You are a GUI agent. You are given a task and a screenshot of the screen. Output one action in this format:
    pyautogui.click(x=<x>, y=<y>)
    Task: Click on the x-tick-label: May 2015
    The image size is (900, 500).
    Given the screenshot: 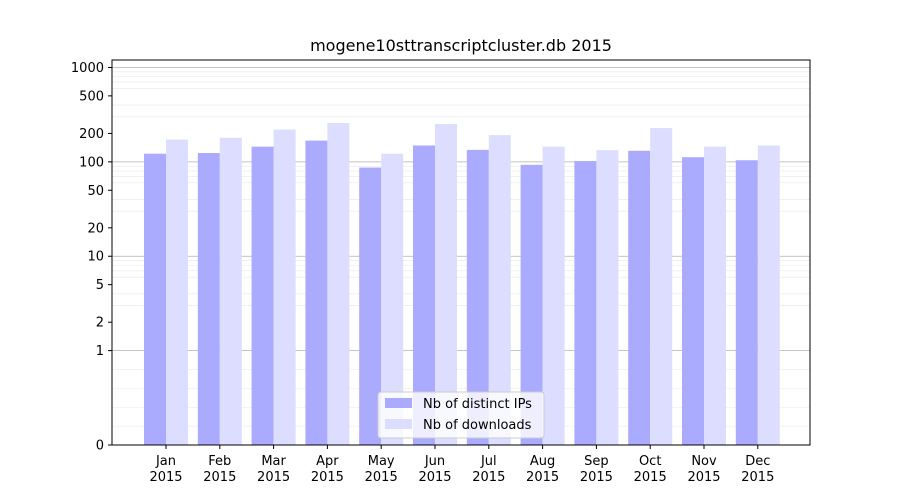 What is the action you would take?
    pyautogui.click(x=381, y=469)
    